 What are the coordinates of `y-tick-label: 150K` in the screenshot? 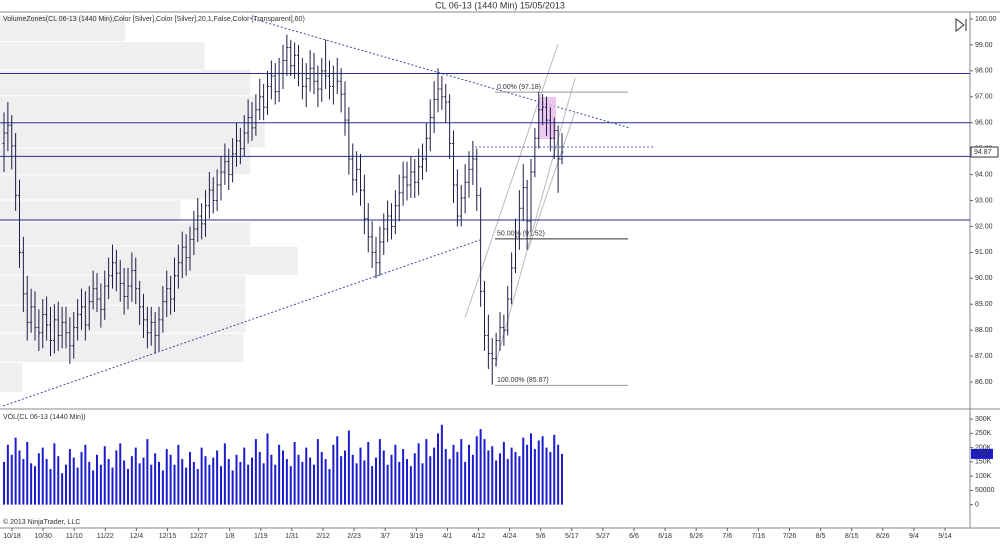 It's located at (983, 462).